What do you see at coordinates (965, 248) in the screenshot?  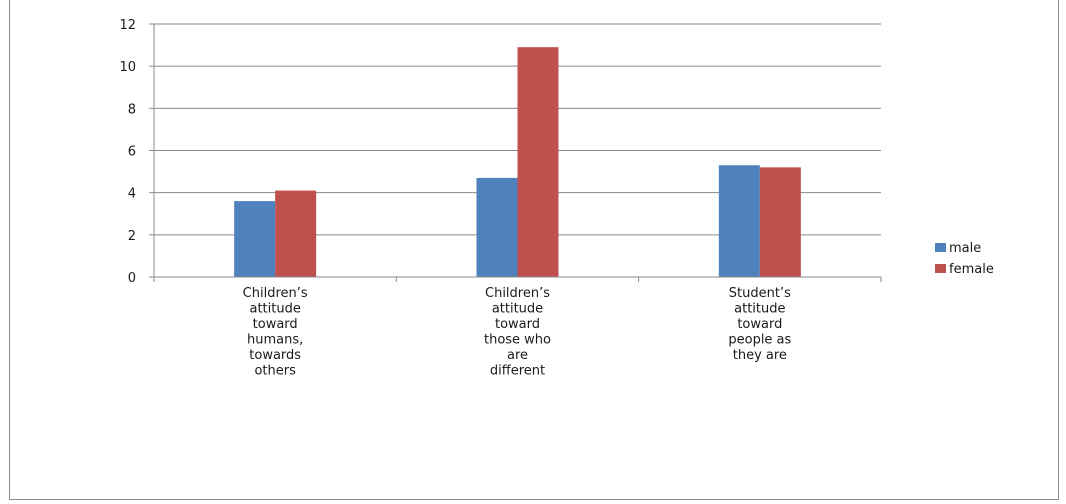 I see `legend-label-male: male` at bounding box center [965, 248].